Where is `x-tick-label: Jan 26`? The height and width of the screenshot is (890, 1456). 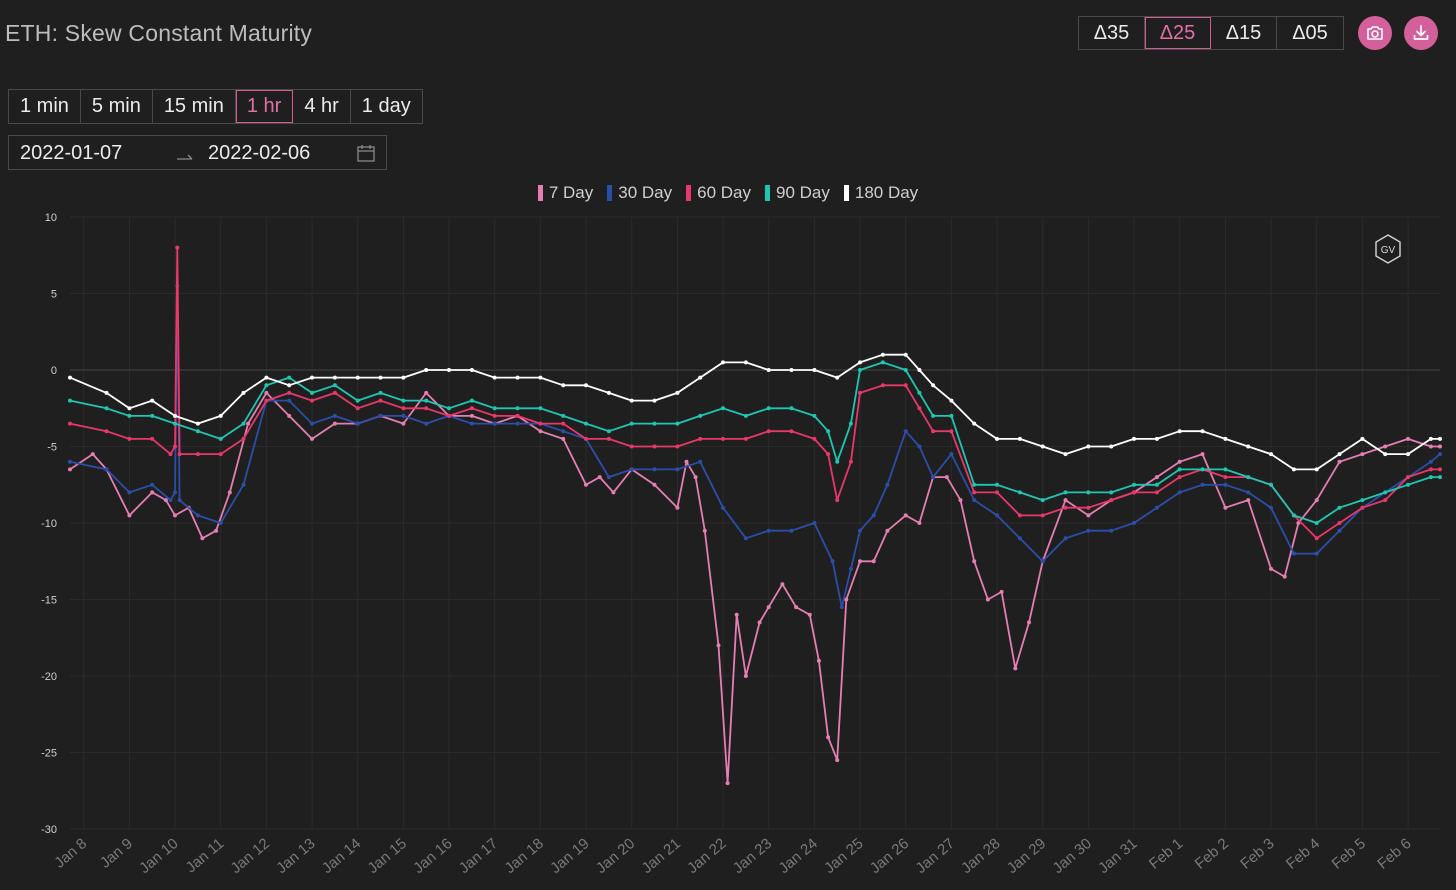
x-tick-label: Jan 26 is located at coordinates (889, 856).